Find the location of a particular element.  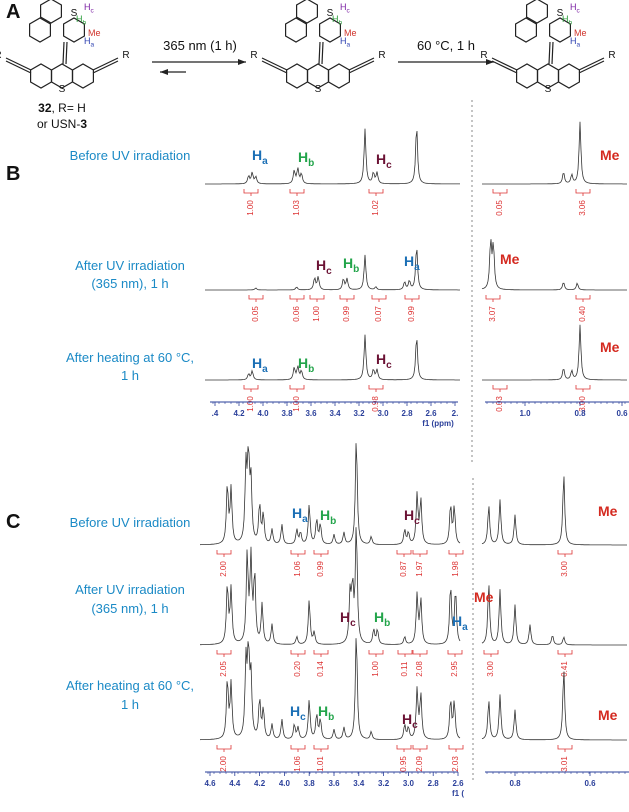

tick-label: 3.8 is located at coordinates (287, 413).